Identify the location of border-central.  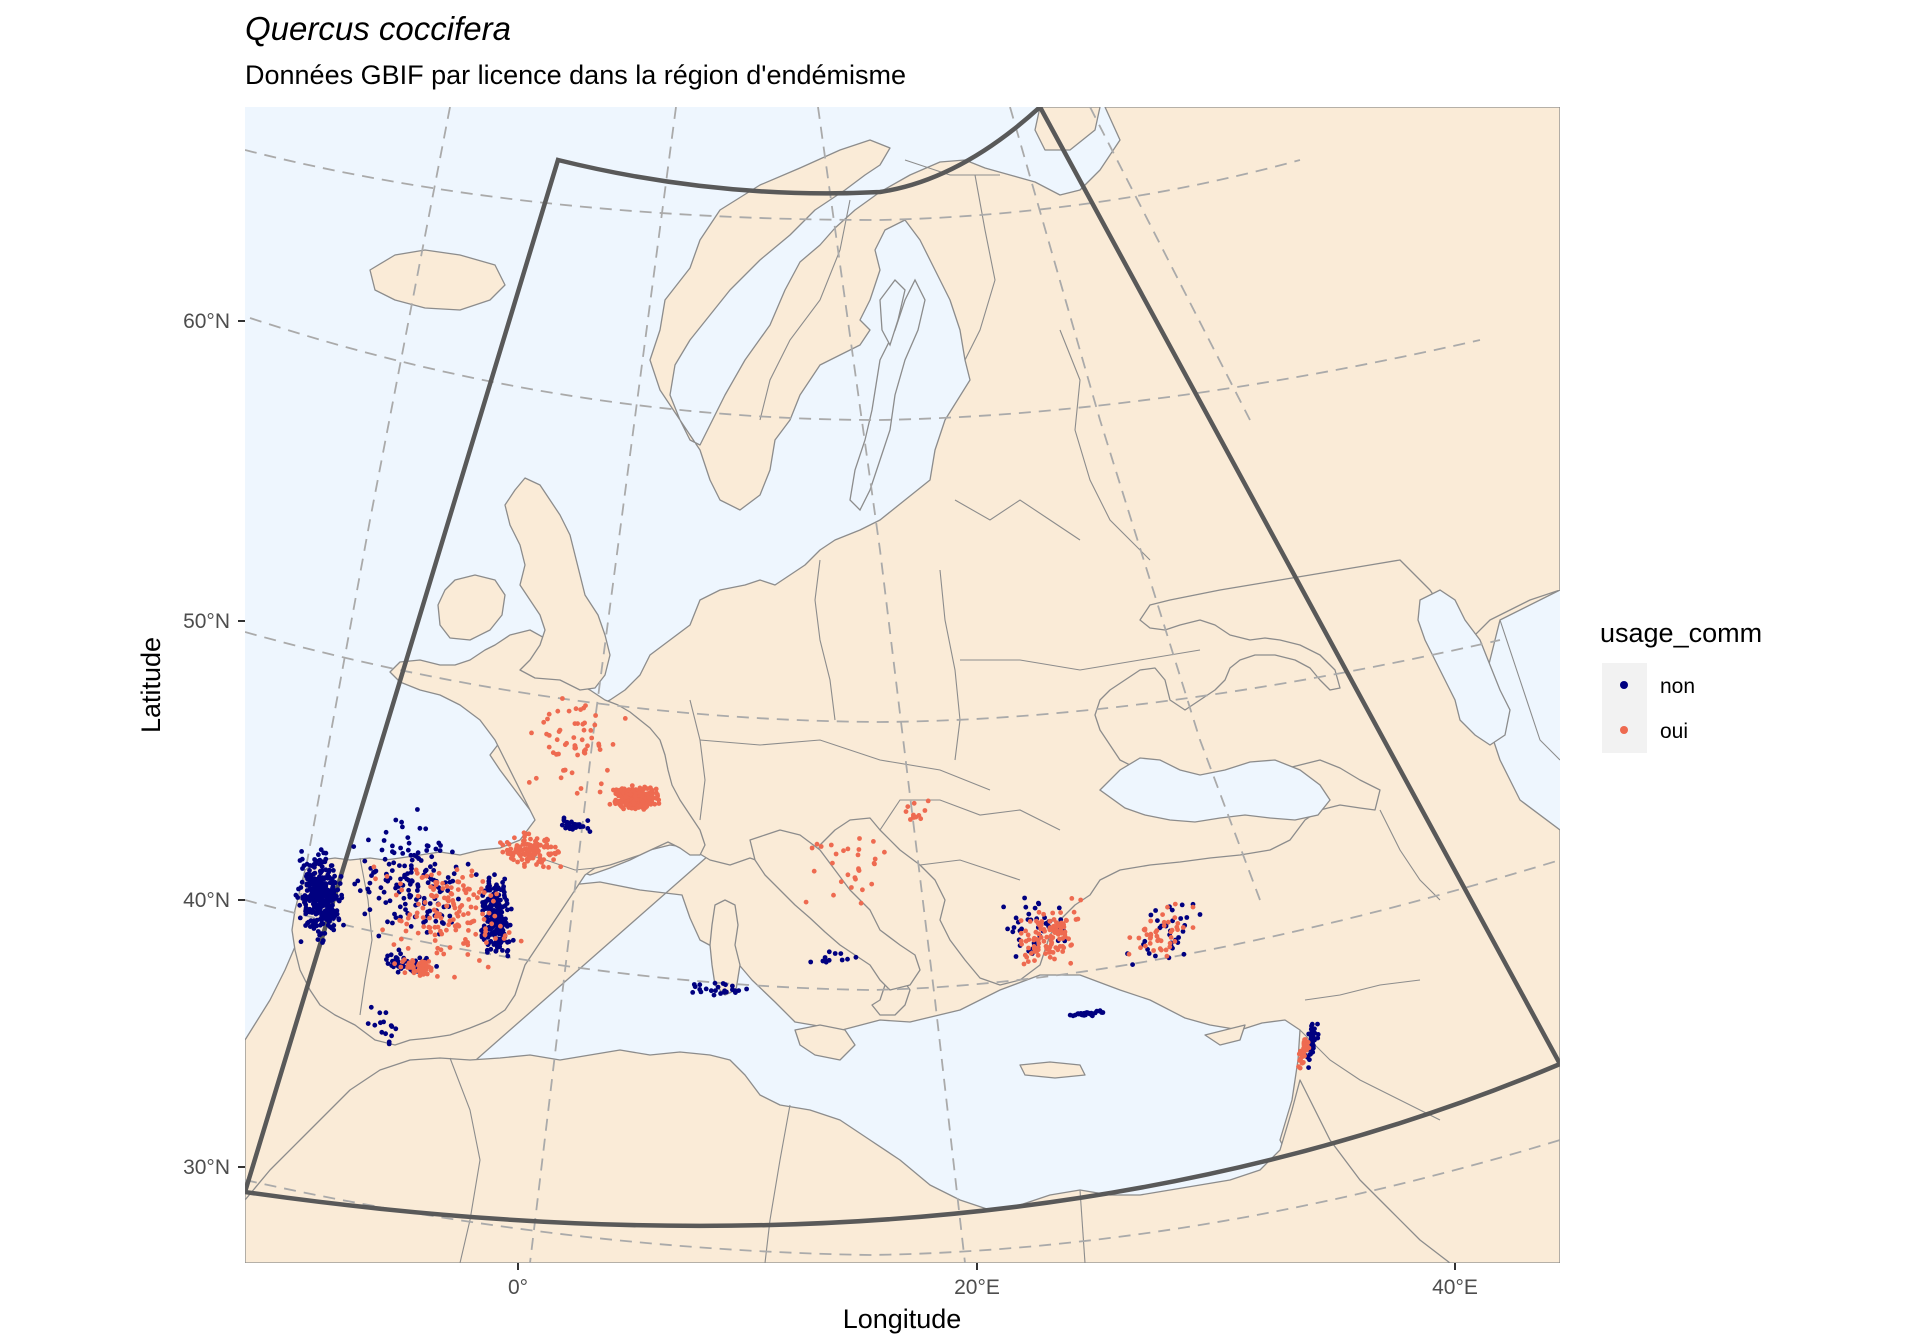
(845, 765).